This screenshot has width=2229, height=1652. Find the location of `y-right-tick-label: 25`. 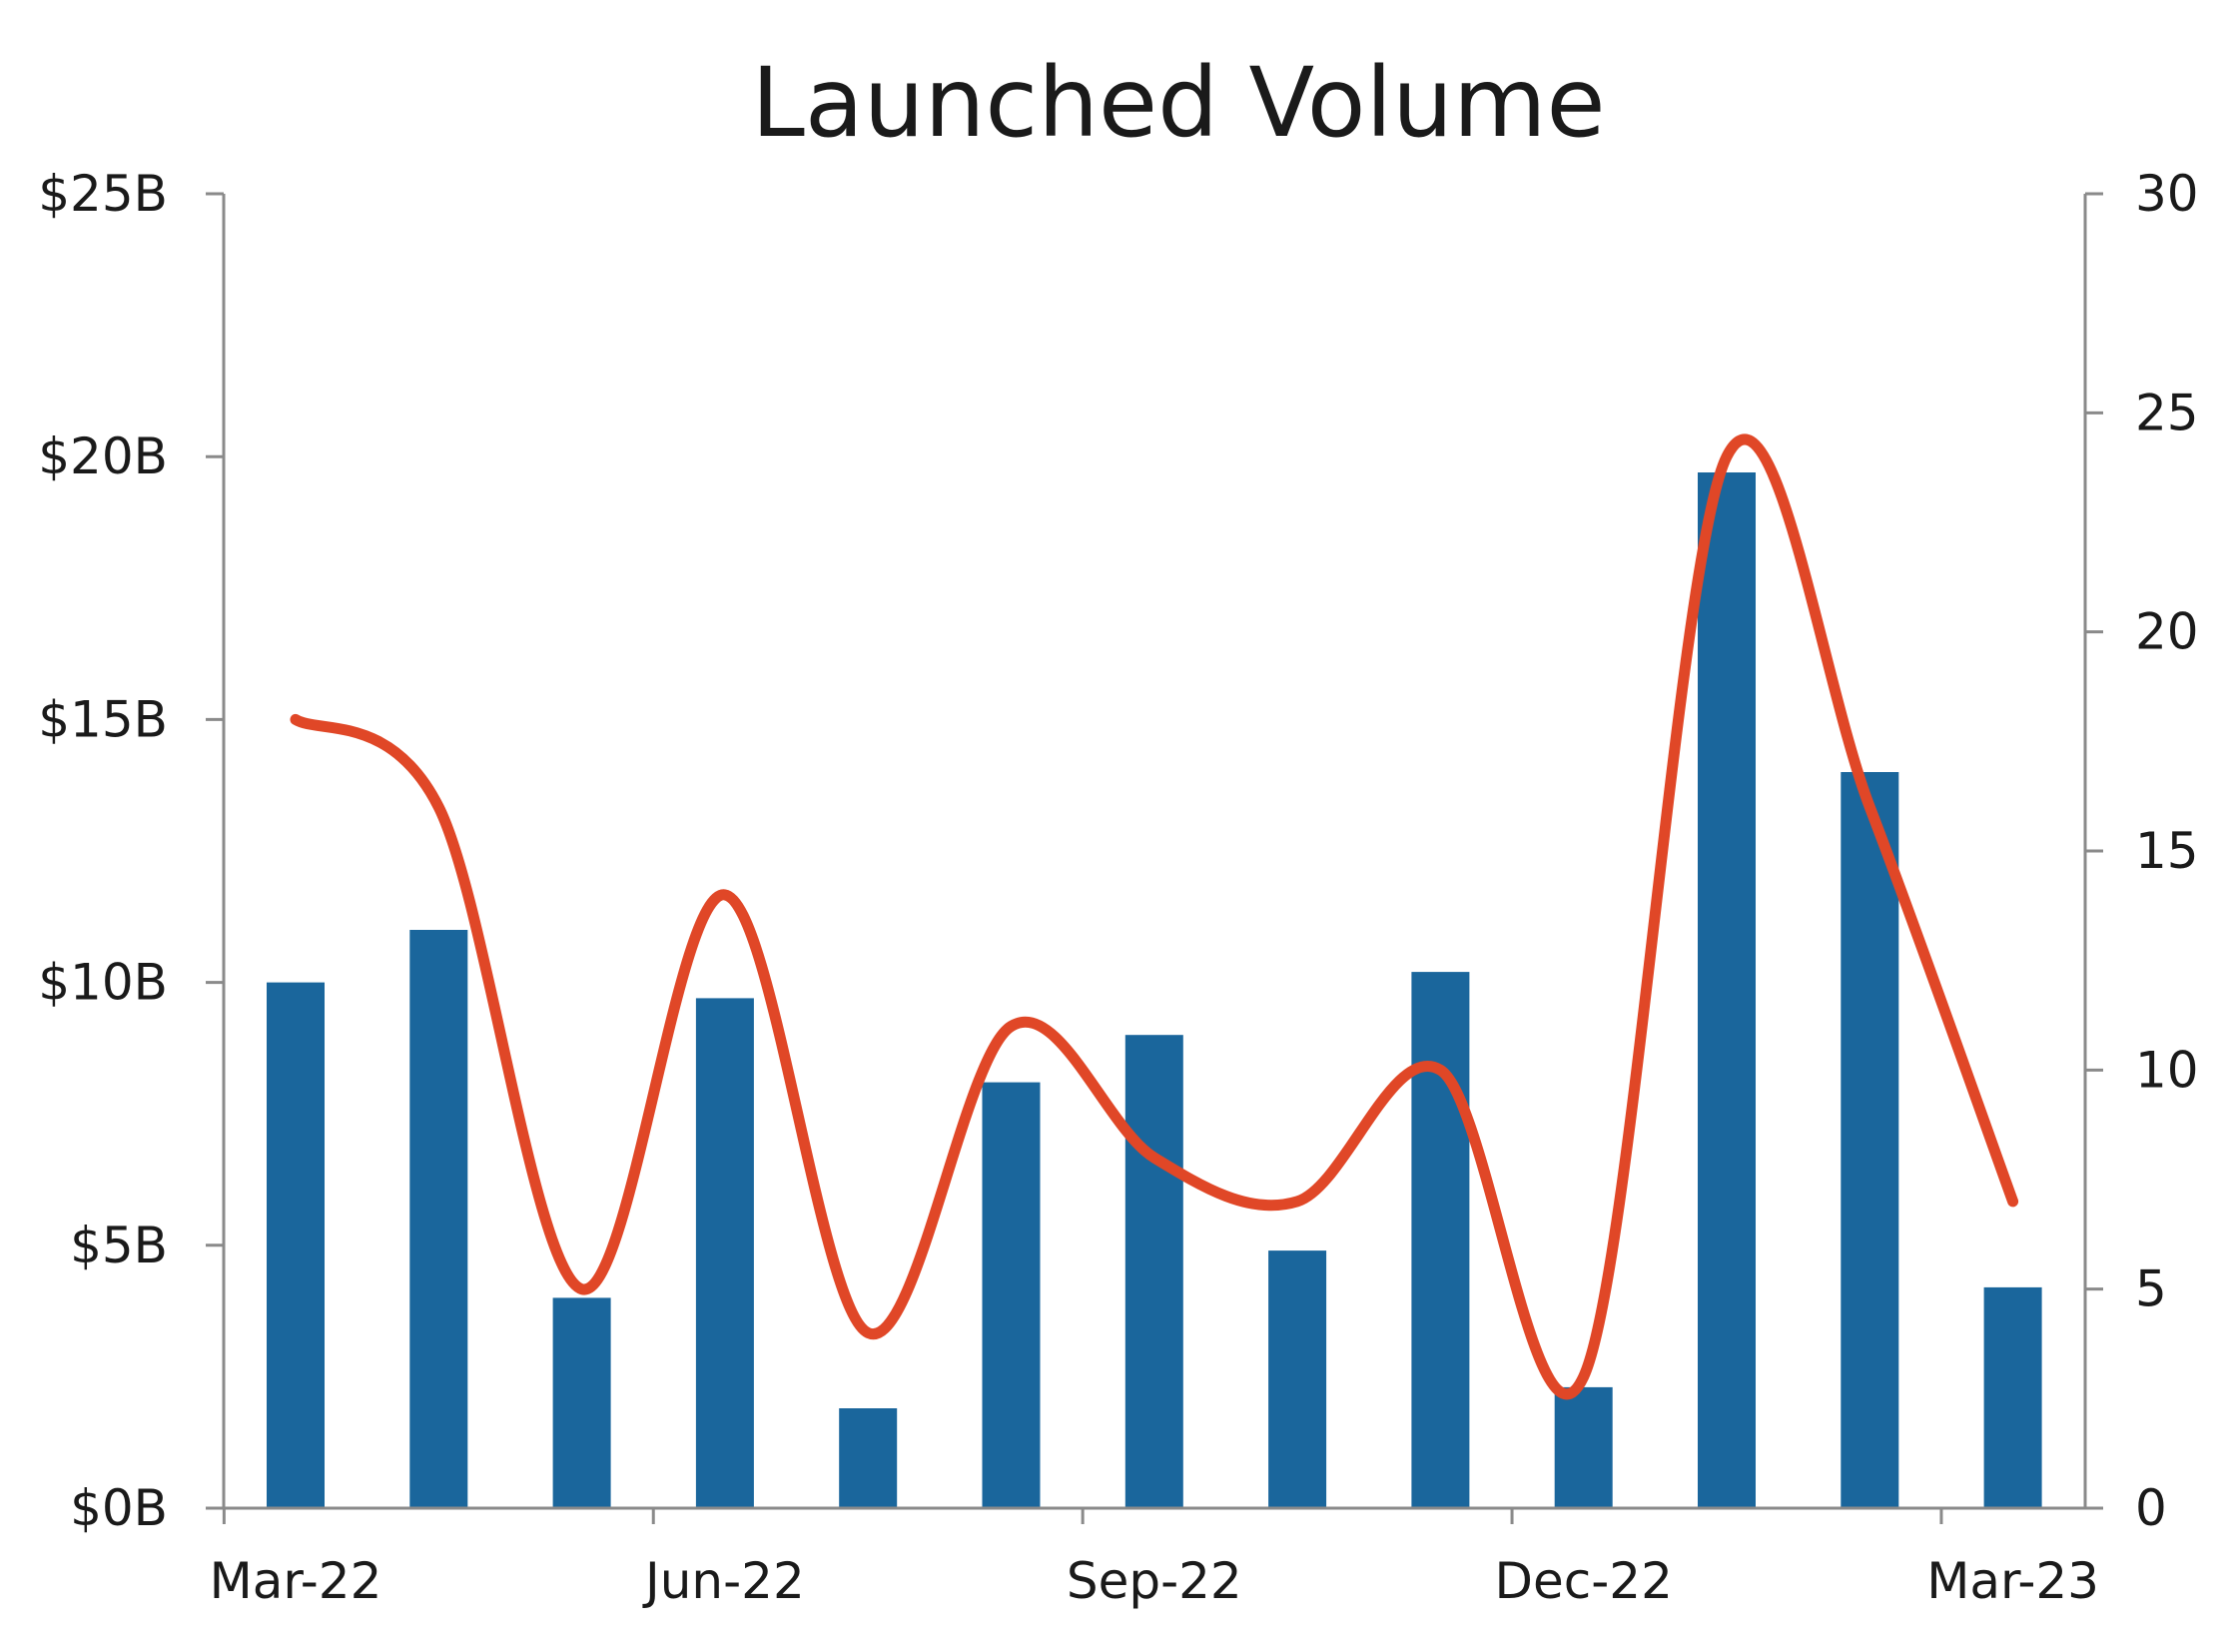

y-right-tick-label: 25 is located at coordinates (2167, 412).